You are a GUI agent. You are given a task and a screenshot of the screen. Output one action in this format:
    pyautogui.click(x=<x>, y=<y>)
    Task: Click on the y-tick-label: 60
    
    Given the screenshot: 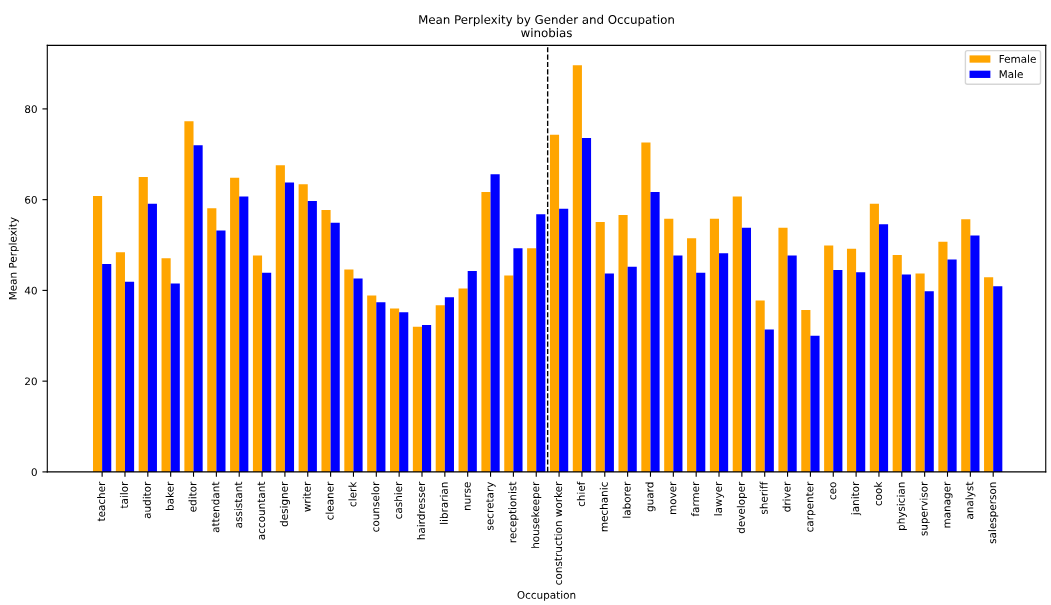 What is the action you would take?
    pyautogui.click(x=31, y=199)
    